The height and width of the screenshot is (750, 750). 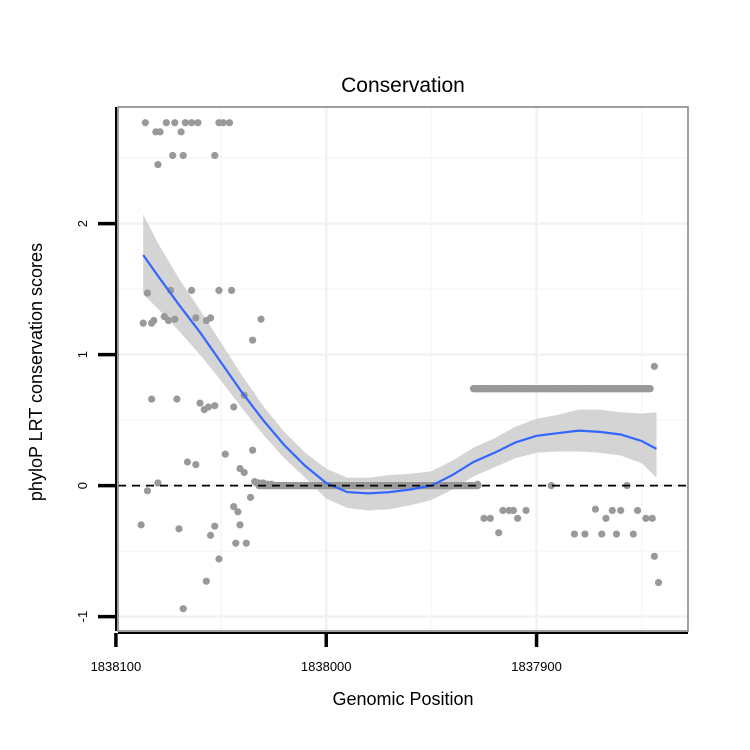 What do you see at coordinates (82, 223) in the screenshot?
I see `y-tick-label: 2` at bounding box center [82, 223].